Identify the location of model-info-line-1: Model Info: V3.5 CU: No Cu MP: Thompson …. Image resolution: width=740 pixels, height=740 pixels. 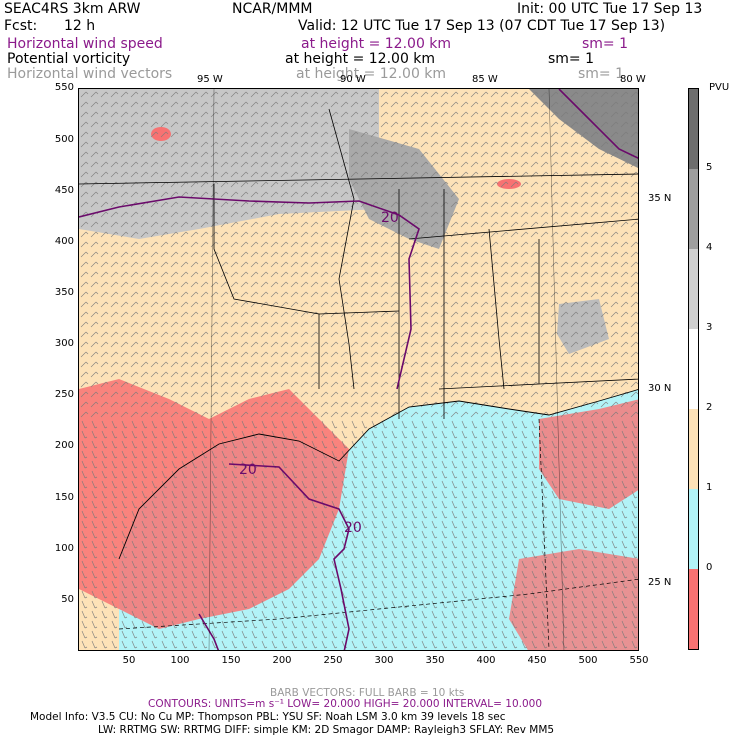
(268, 717).